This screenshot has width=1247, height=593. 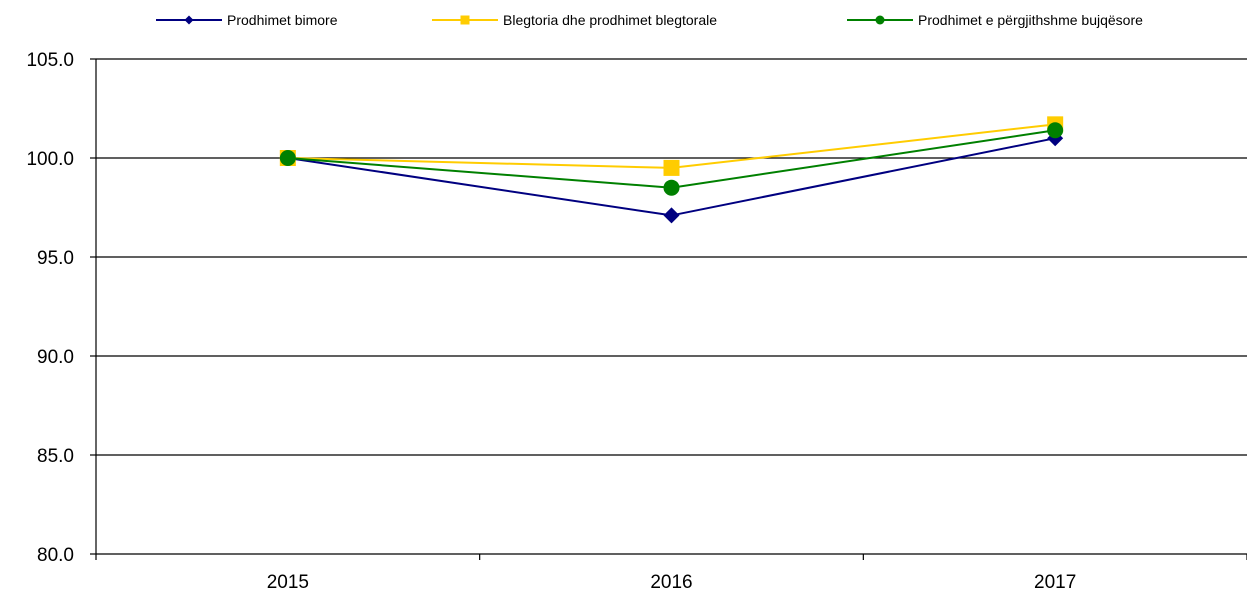 What do you see at coordinates (55, 456) in the screenshot?
I see `y-tick-label: 85.0` at bounding box center [55, 456].